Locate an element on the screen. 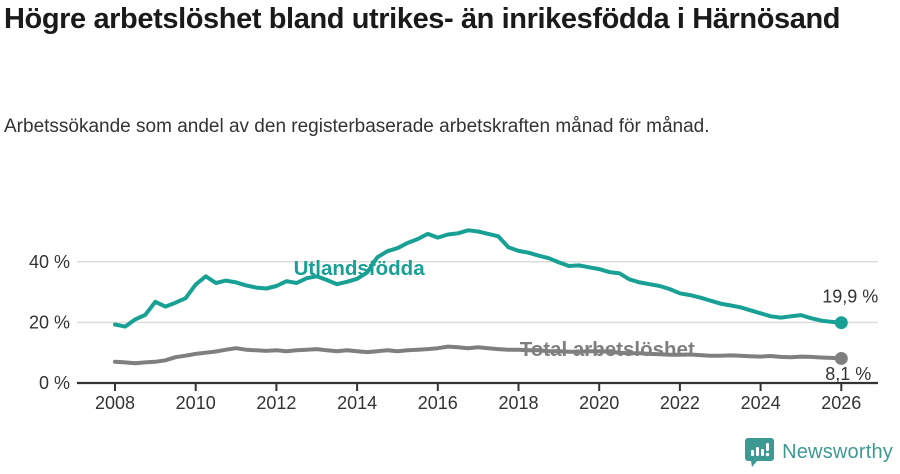 Image resolution: width=900 pixels, height=474 pixels. series-label-total: Total arbetslöshet is located at coordinates (607, 349).